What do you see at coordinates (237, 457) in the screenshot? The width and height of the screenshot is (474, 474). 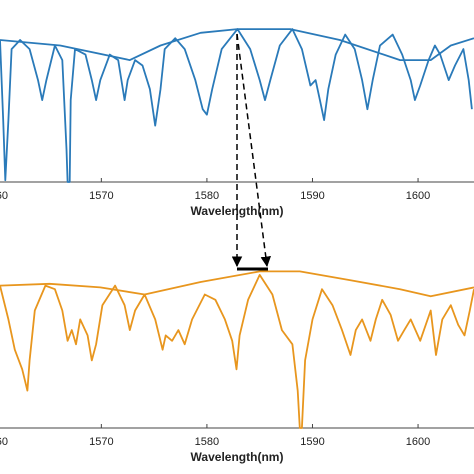 I see `x-axis-label: Wavelength(nm)` at bounding box center [237, 457].